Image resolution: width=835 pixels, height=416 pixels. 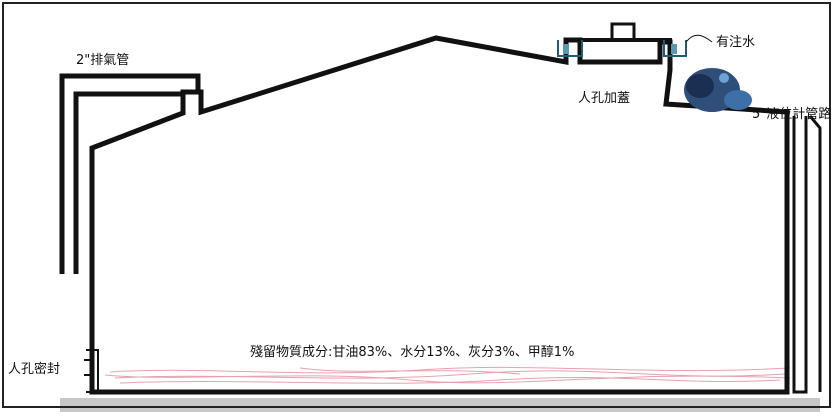 I want to click on residue-composition-label: 殘留物質成分:甘油83%、水分13%、灰分3%、甲醇1%, so click(x=412, y=352).